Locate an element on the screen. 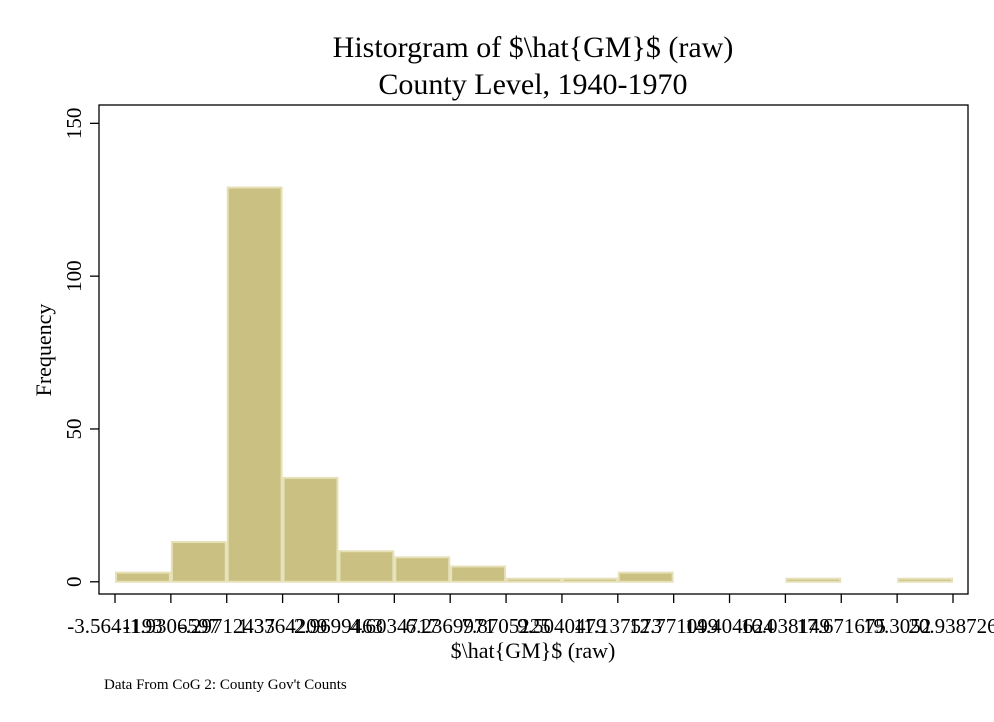 This screenshot has width=994, height=722. x-tick-label: 1.3364209 is located at coordinates (282, 626).